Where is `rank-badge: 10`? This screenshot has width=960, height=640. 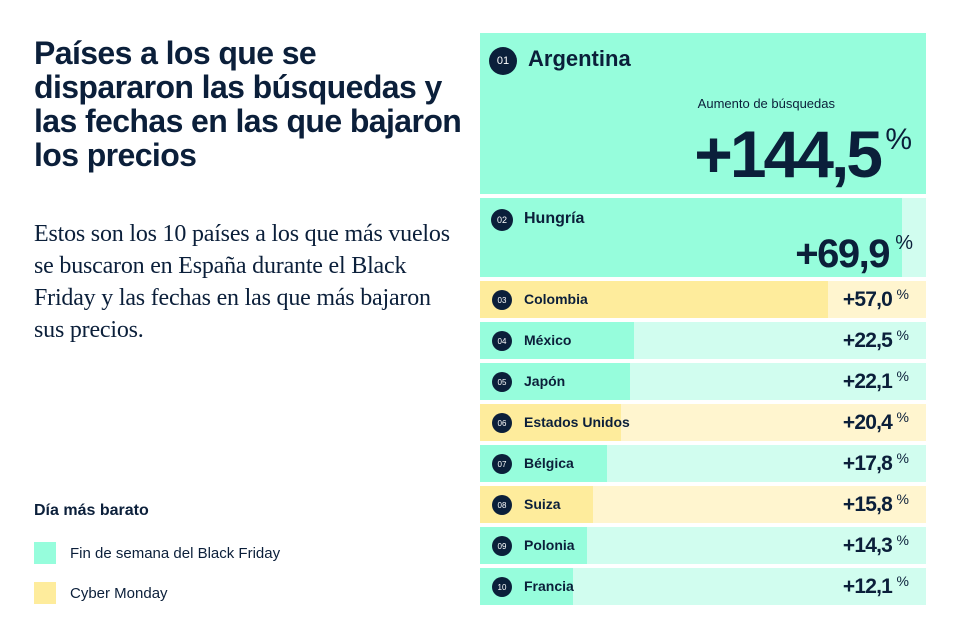
rank-badge: 10 is located at coordinates (502, 587).